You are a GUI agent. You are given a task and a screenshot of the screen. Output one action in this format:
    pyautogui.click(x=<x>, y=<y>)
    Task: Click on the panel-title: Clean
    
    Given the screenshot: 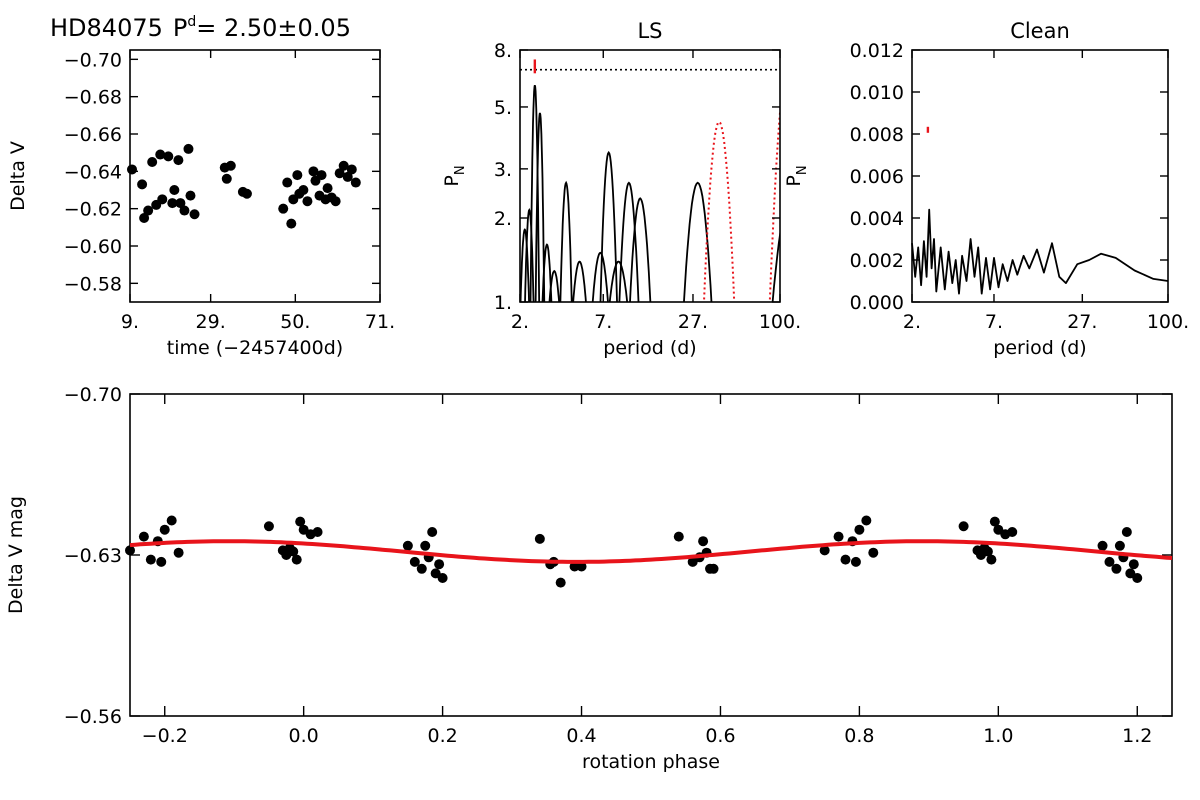 What is the action you would take?
    pyautogui.click(x=1040, y=31)
    